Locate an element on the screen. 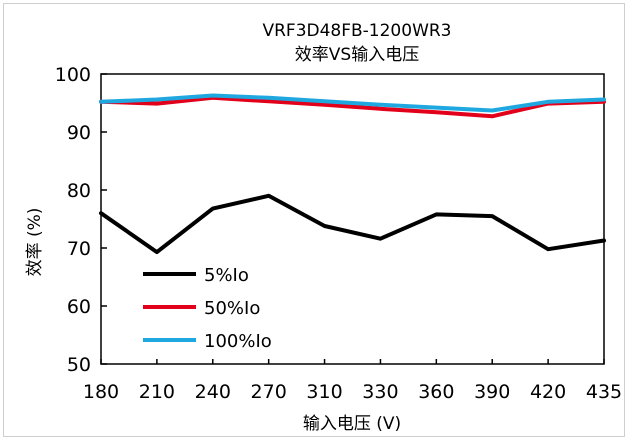 The width and height of the screenshot is (630, 441). x-tick-label: 310 is located at coordinates (324, 392).